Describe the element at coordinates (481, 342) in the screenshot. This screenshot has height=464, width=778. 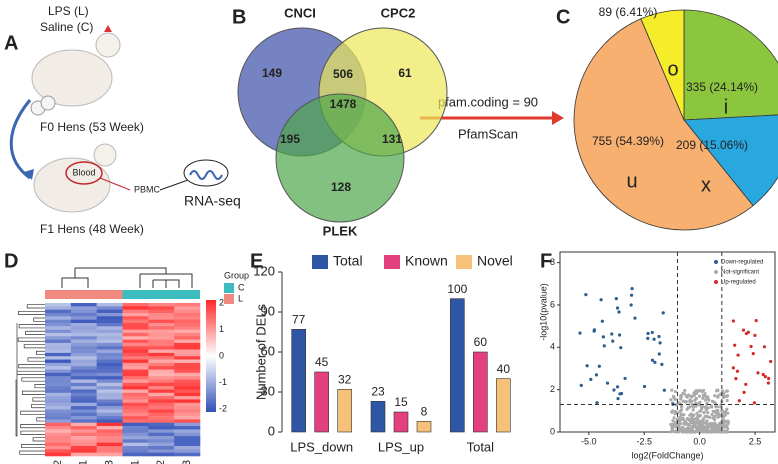
I see `data-label: 60` at that location.